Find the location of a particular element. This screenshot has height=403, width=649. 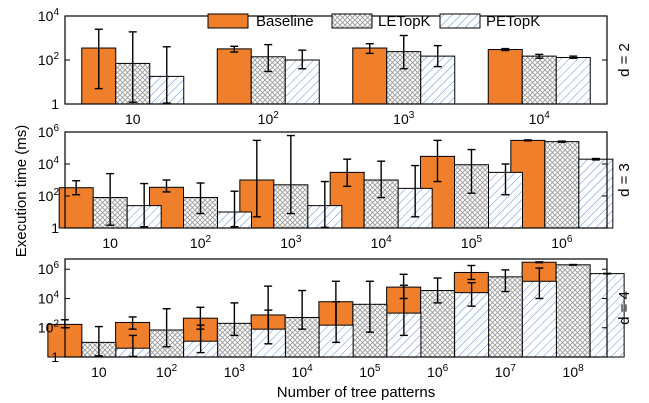

legend-swatch-letopk is located at coordinates (352, 21).